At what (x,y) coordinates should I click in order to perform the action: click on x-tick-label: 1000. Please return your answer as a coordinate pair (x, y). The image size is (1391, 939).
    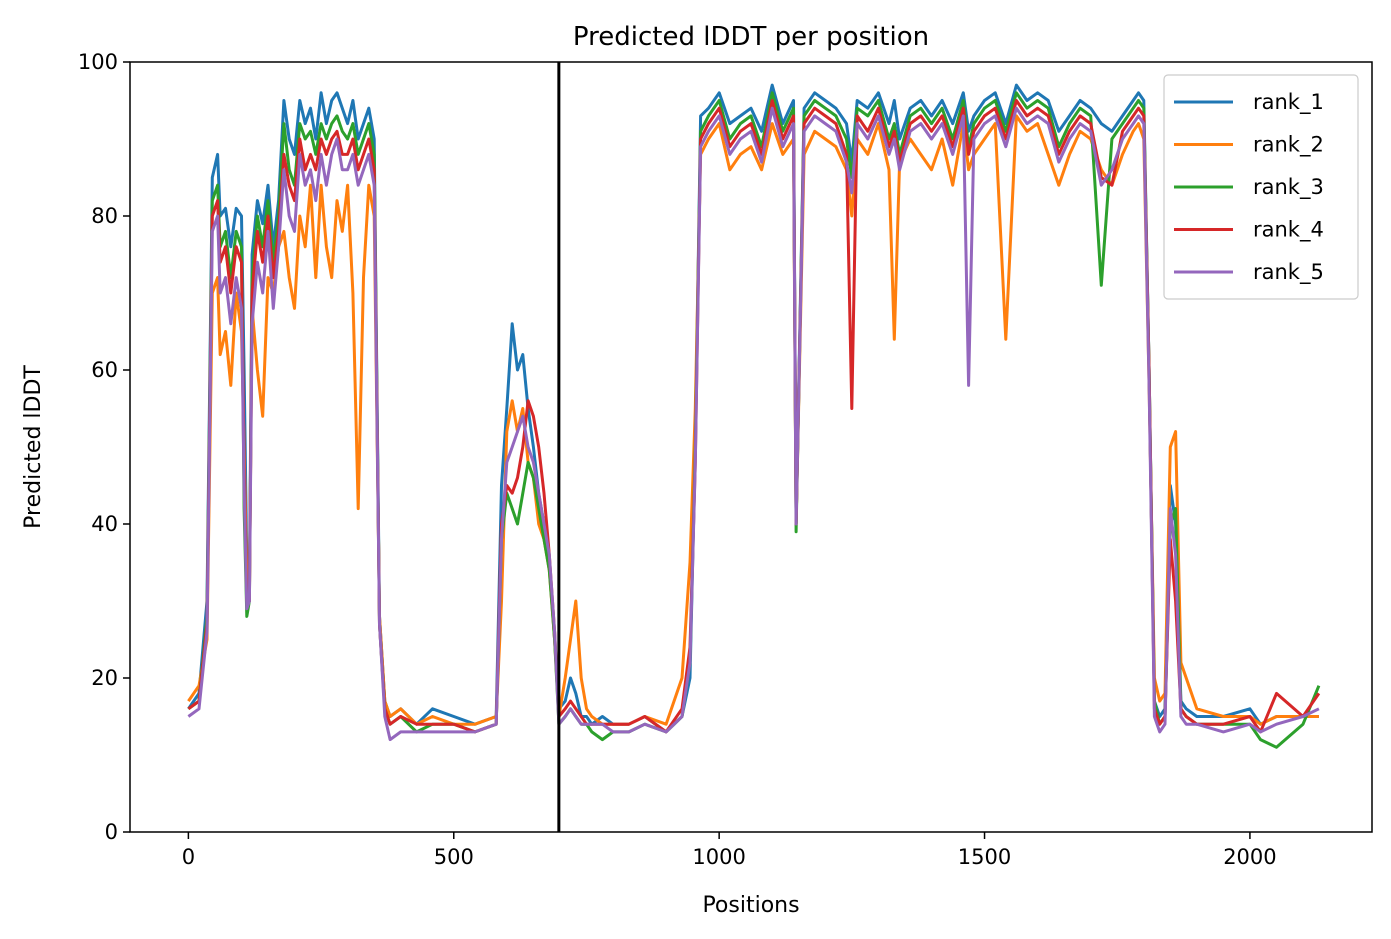
    Looking at the image, I should click on (718, 857).